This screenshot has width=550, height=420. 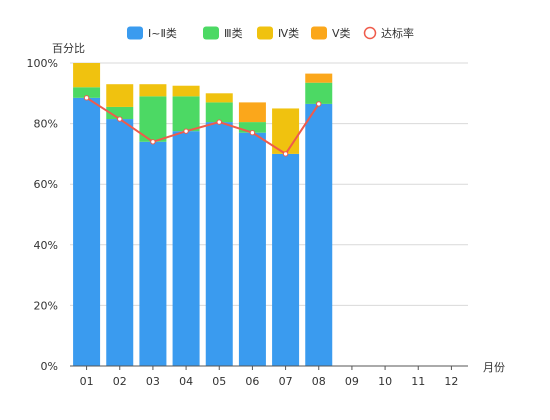 I want to click on x-tick-label: 10, so click(x=385, y=381).